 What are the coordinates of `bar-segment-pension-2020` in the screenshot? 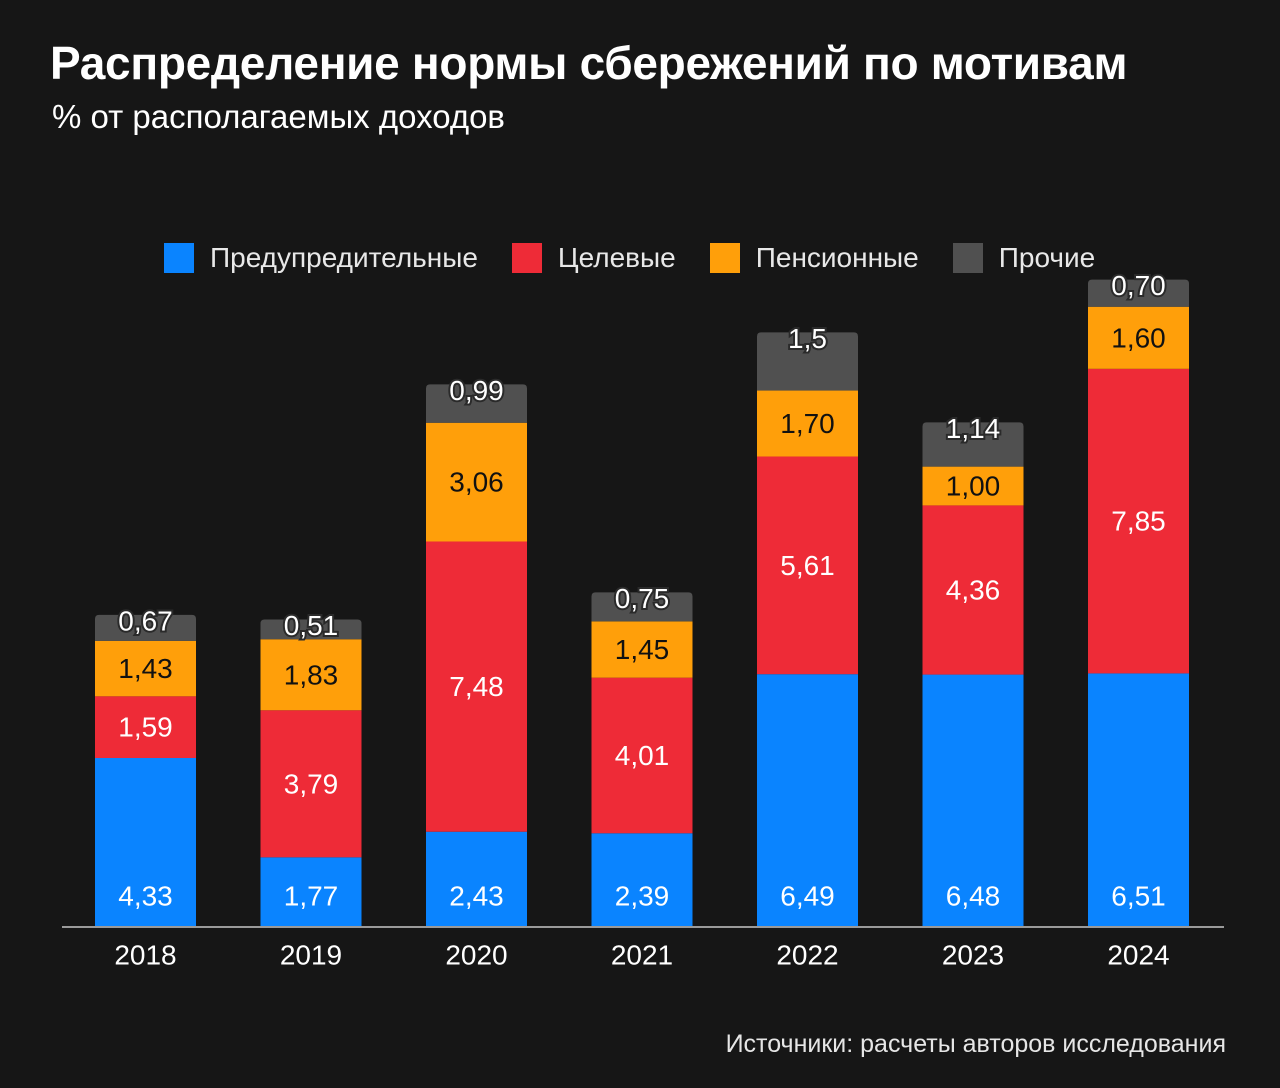 It's located at (476, 482).